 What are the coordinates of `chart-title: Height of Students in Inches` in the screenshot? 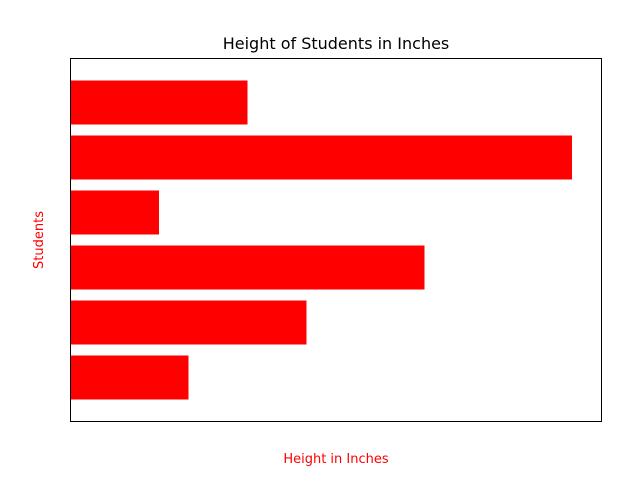 It's located at (336, 43).